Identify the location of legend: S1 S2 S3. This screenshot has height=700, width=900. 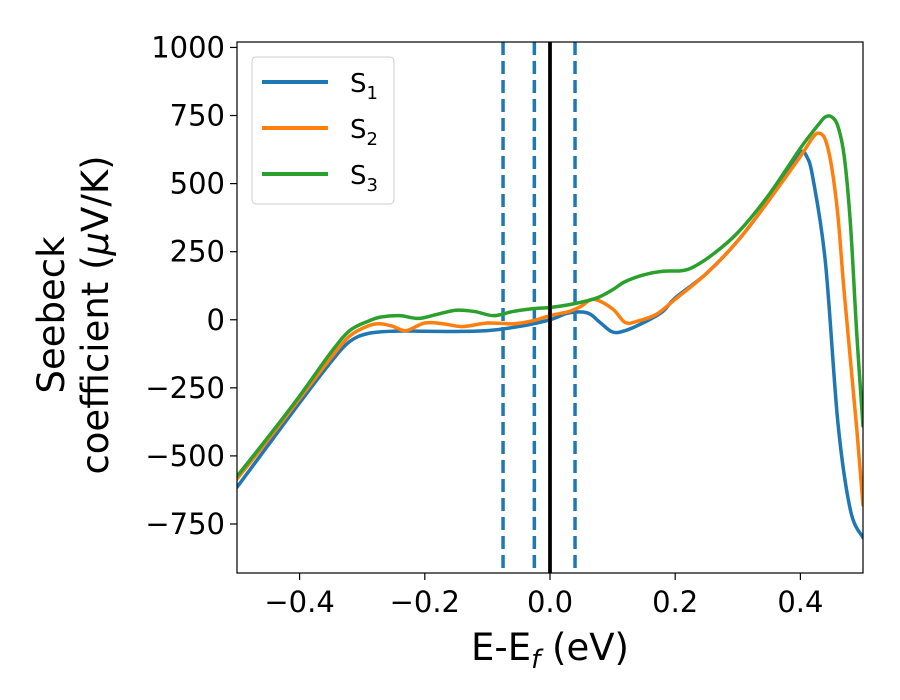
(323, 130).